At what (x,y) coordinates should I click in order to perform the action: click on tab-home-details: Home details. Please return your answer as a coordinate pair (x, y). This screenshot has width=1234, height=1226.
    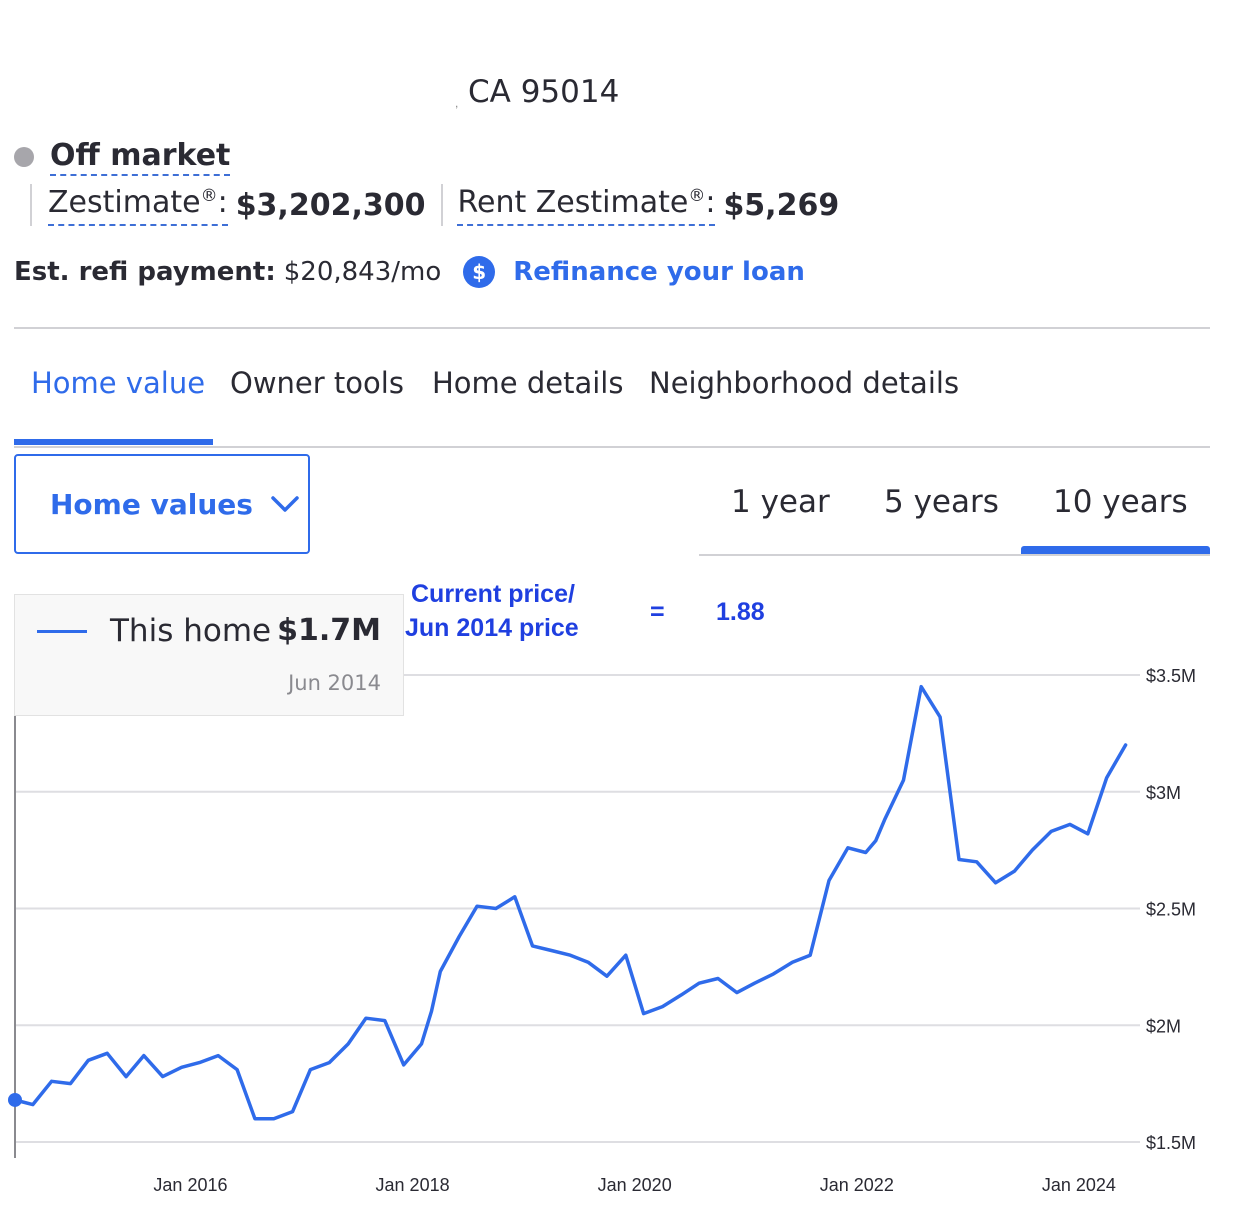
    Looking at the image, I should click on (528, 383).